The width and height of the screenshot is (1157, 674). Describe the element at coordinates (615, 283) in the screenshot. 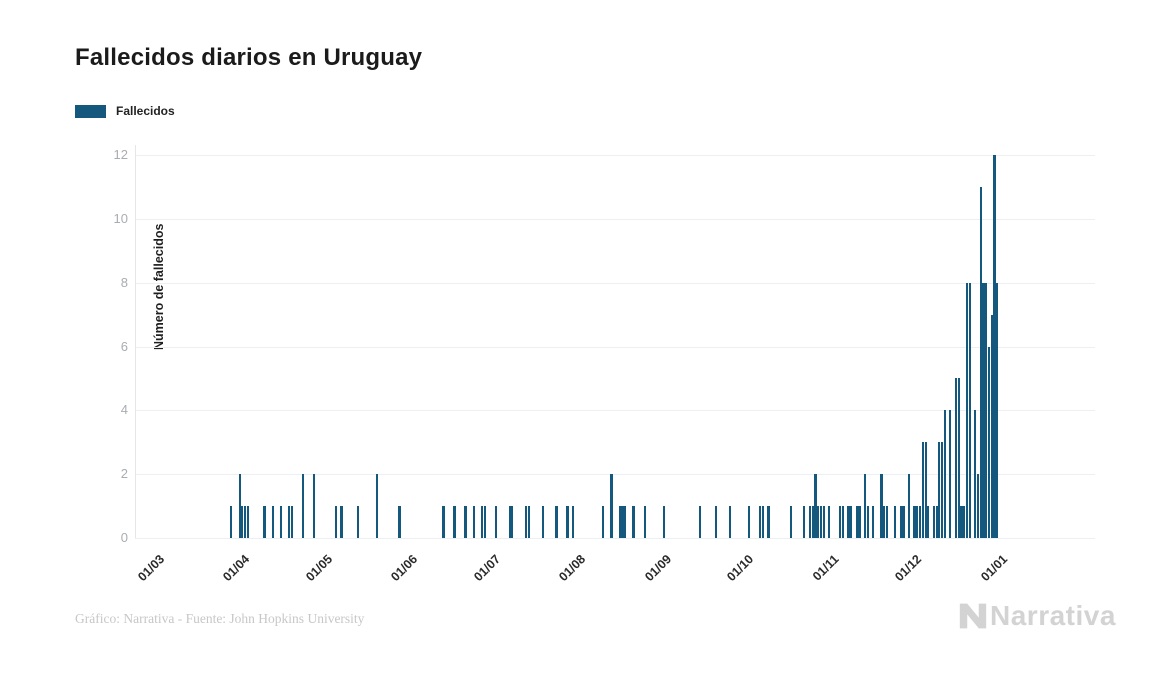

I see `gridline-y8` at that location.